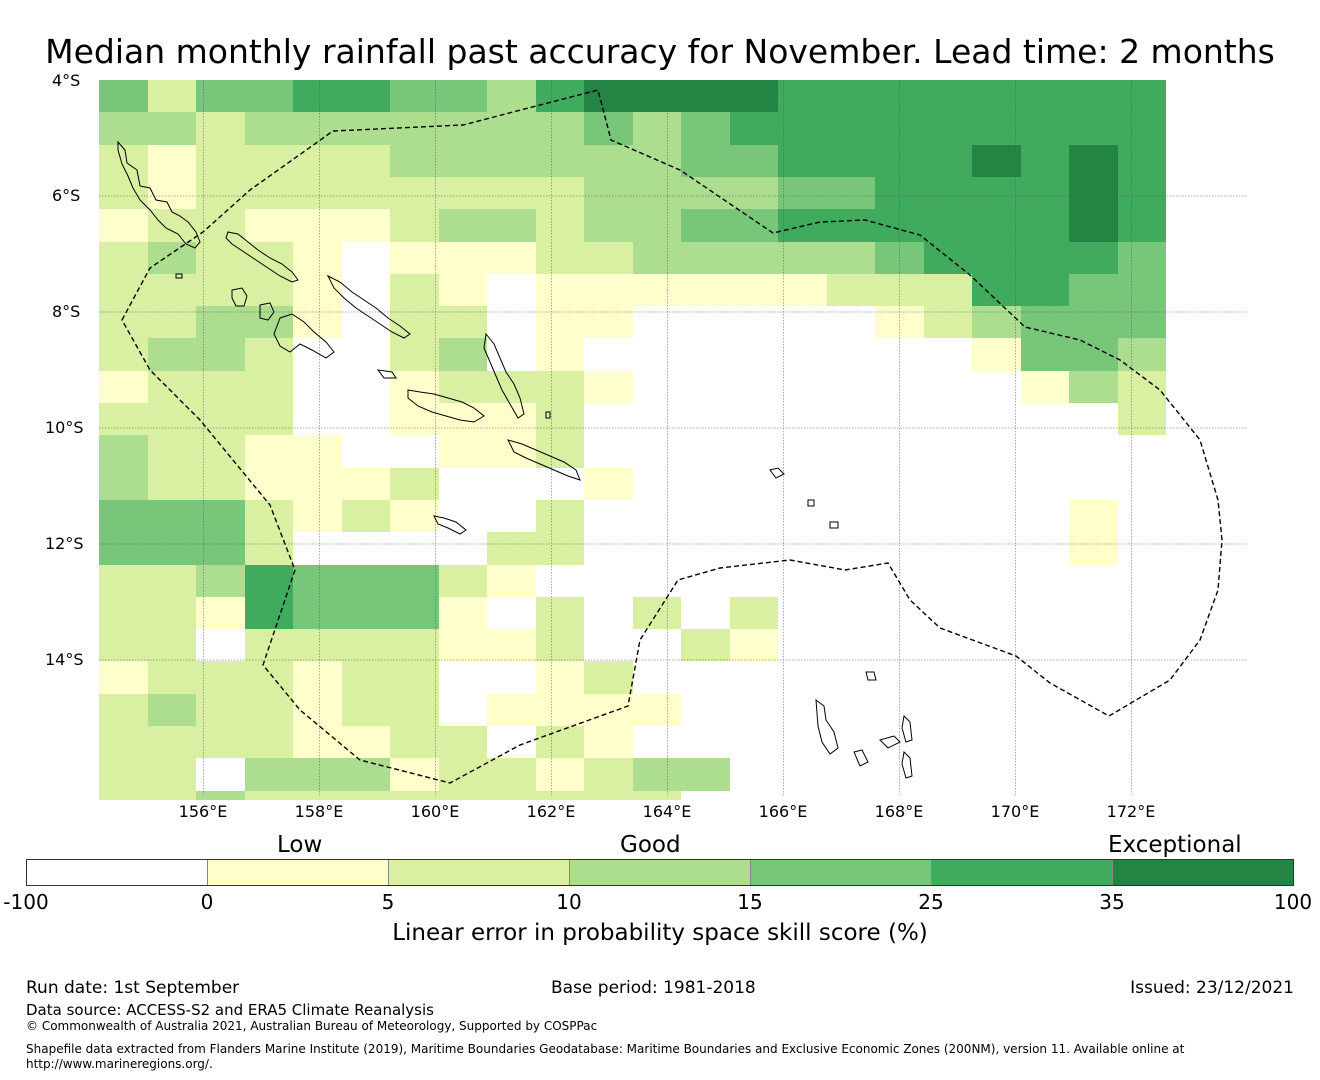 The image size is (1320, 1080). Describe the element at coordinates (650, 845) in the screenshot. I see `category-good: Good` at that location.